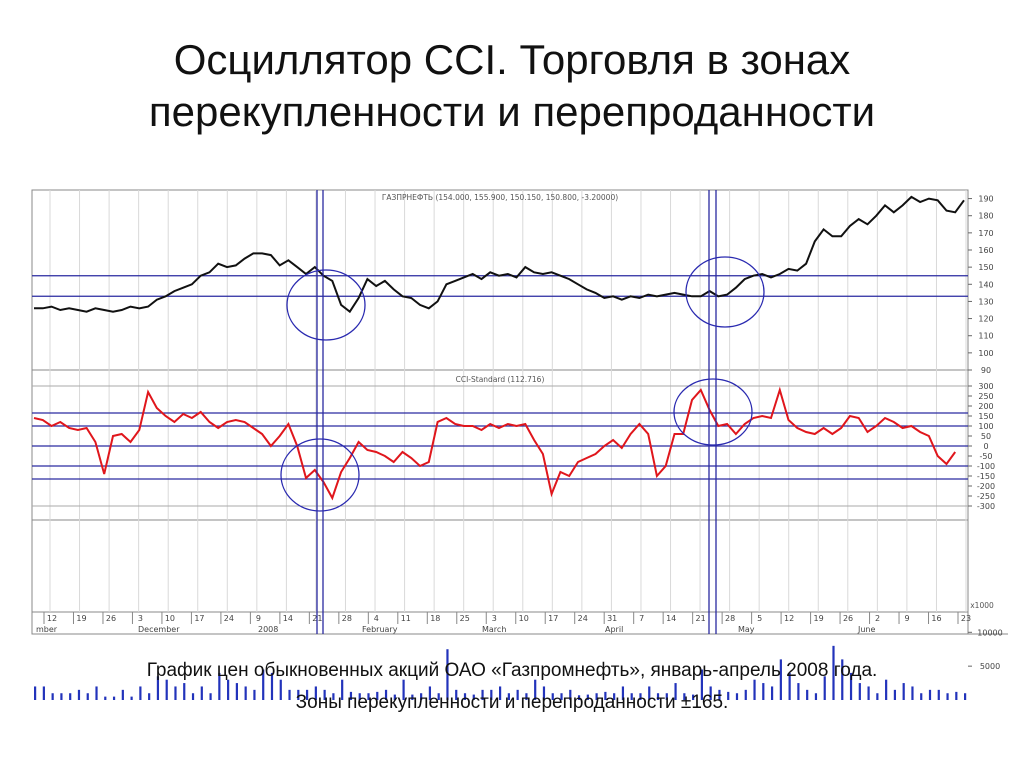  Describe the element at coordinates (199, 618) in the screenshot. I see `x-axis-day-label: 17` at that location.